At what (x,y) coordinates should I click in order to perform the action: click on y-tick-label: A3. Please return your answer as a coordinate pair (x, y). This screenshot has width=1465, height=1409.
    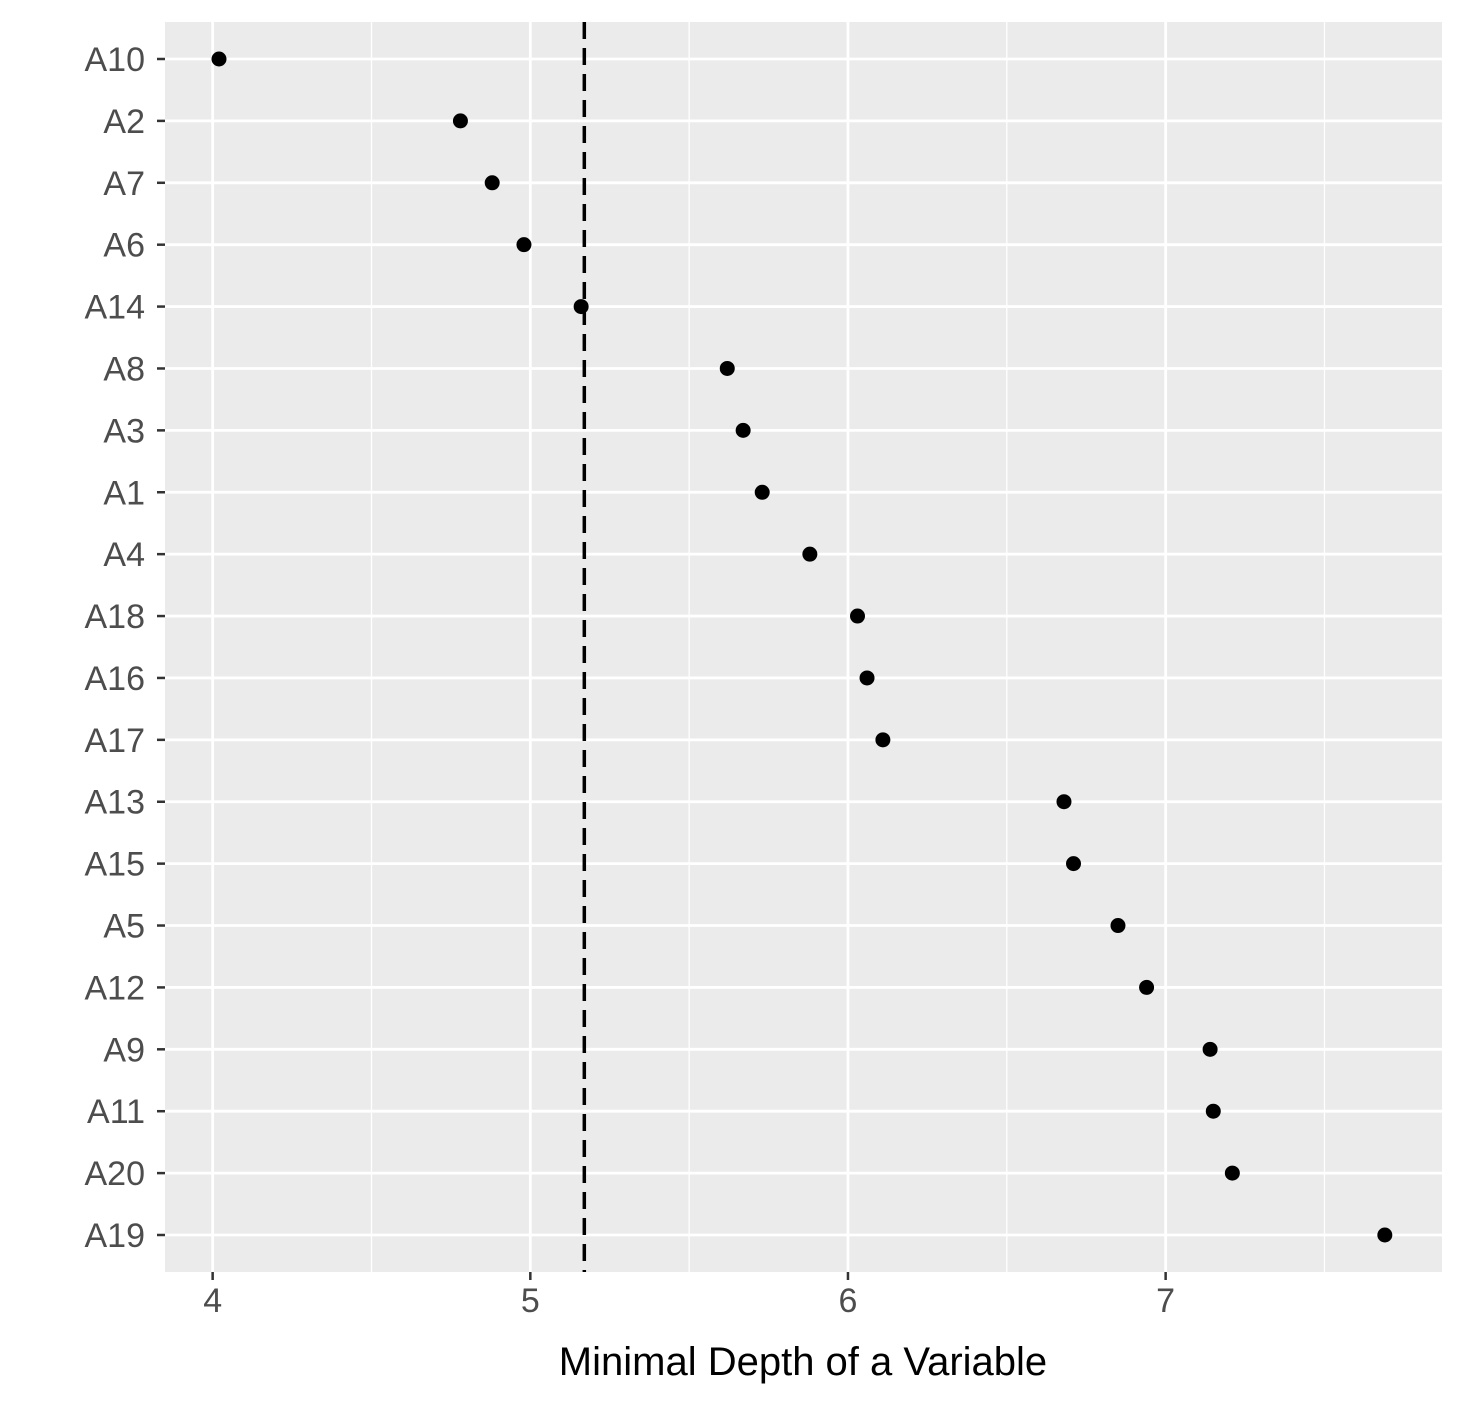
    Looking at the image, I should click on (124, 431).